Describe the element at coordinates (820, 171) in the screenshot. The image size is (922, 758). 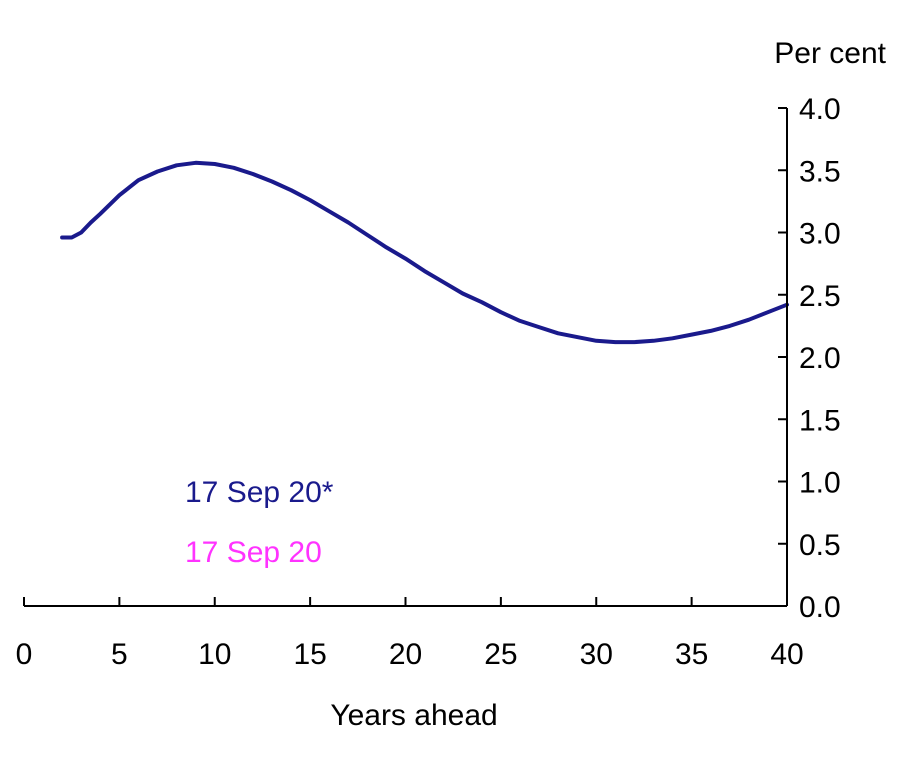
I see `y-tick-label: 3.5` at that location.